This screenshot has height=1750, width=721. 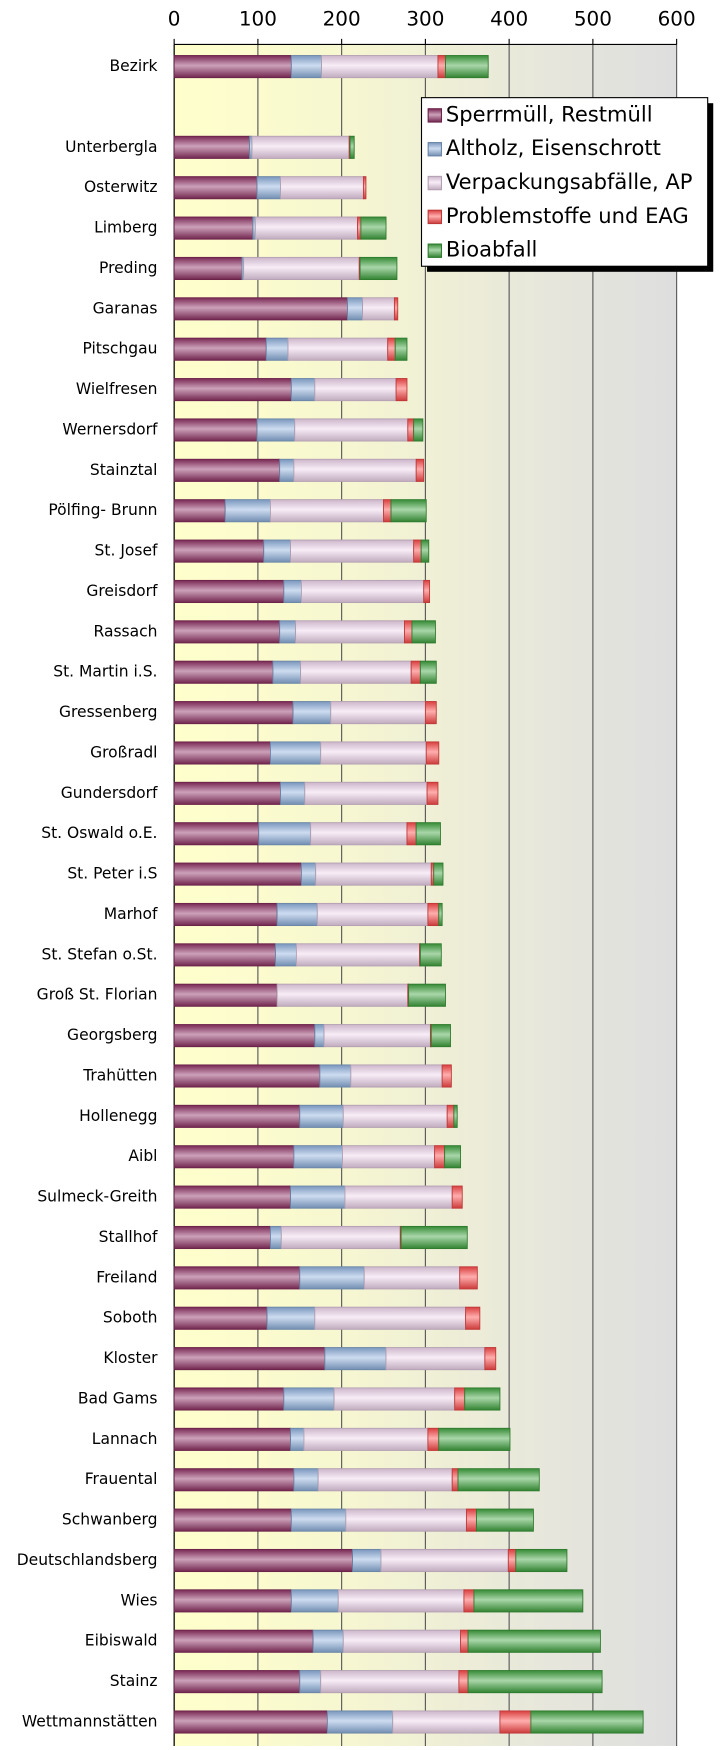 What do you see at coordinates (258, 19) in the screenshot?
I see `x-tick-label: 100` at bounding box center [258, 19].